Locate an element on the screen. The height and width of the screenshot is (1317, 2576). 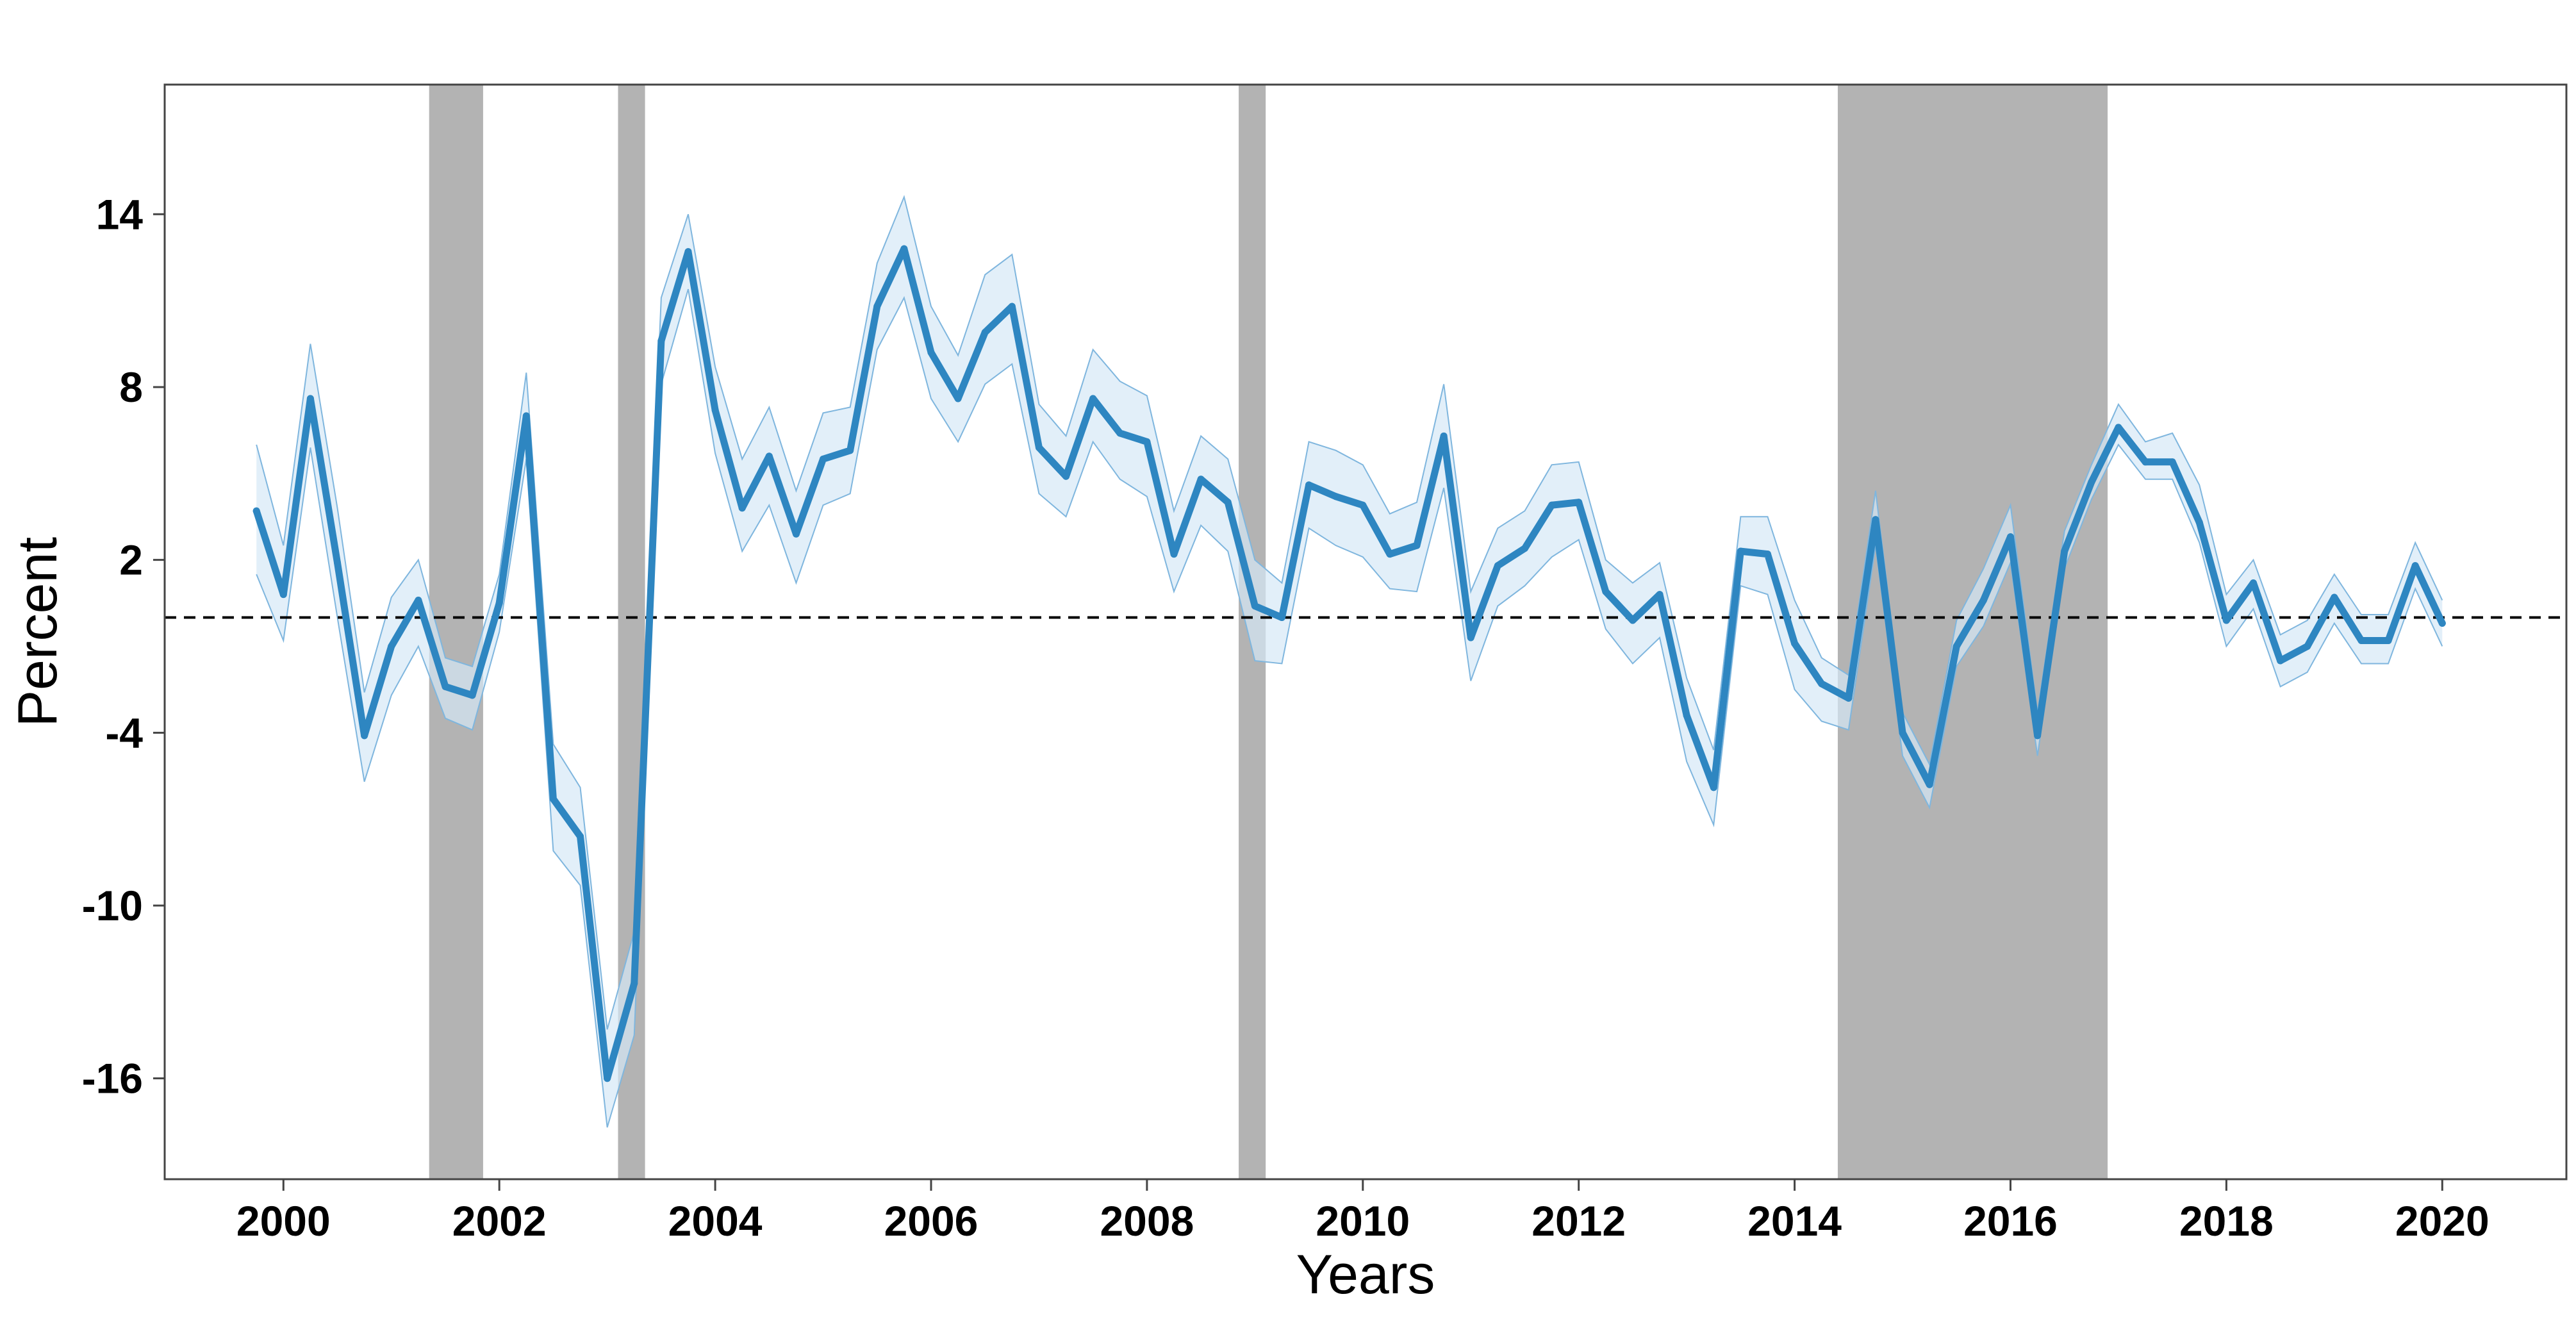
x-tick-label: 2012 is located at coordinates (1579, 1221).